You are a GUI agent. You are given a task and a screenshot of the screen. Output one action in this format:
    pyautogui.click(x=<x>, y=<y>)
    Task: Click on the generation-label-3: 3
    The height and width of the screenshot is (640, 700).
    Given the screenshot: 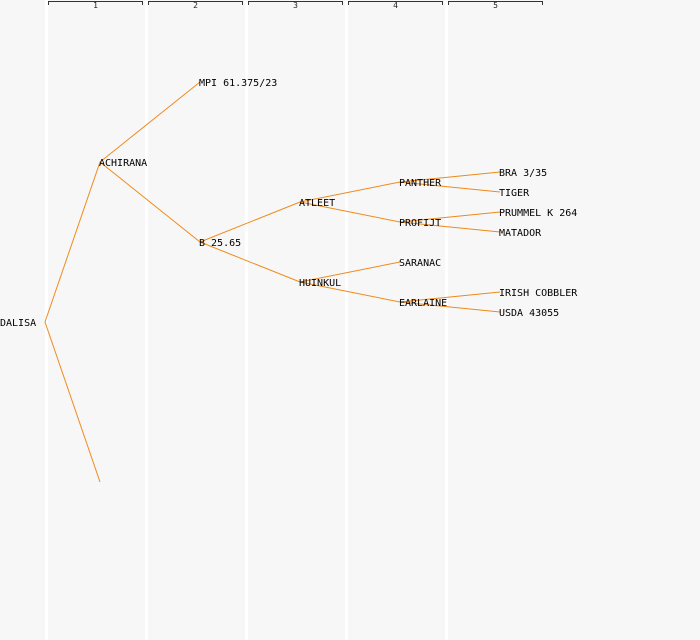 What is the action you would take?
    pyautogui.click(x=295, y=5)
    